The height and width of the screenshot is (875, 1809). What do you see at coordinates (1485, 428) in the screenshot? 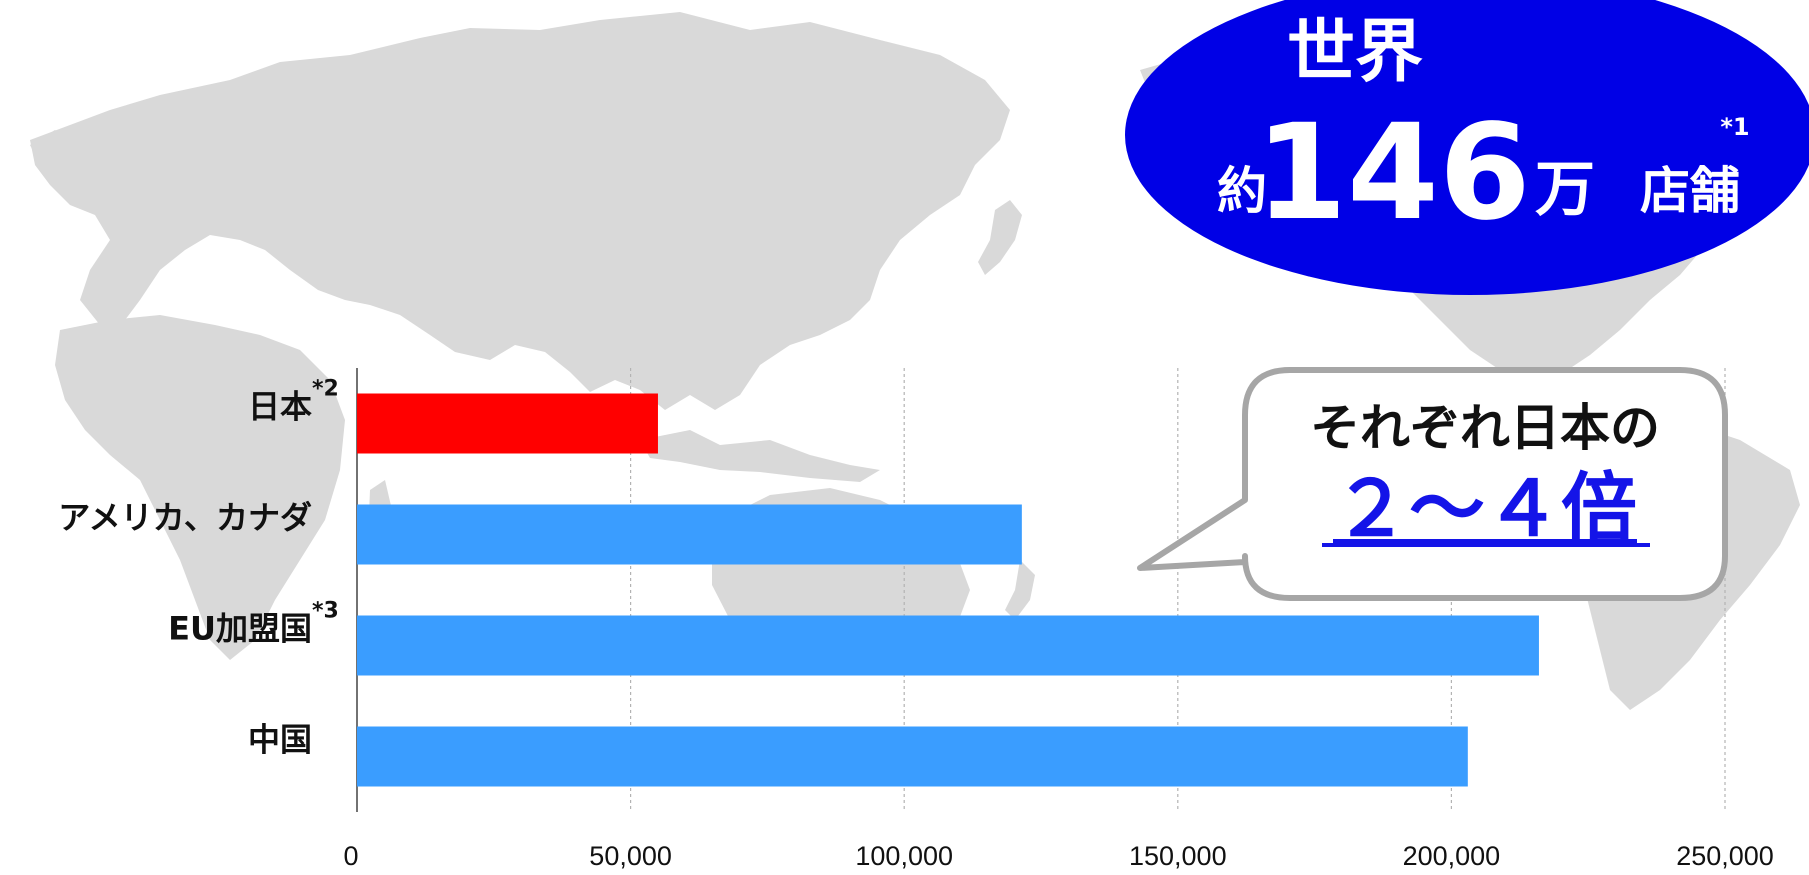
I see `callout-line1: それぞれ日本の` at bounding box center [1485, 428].